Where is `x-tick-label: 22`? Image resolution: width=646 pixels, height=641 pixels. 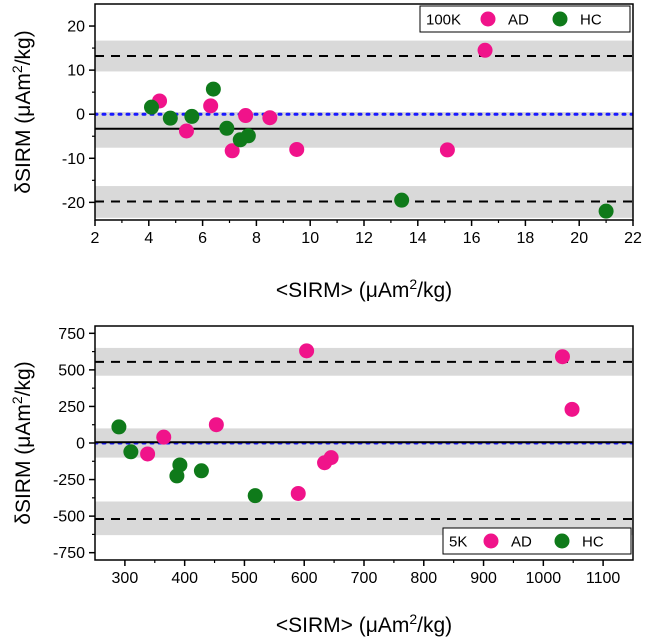 x-tick-label: 22 is located at coordinates (633, 238).